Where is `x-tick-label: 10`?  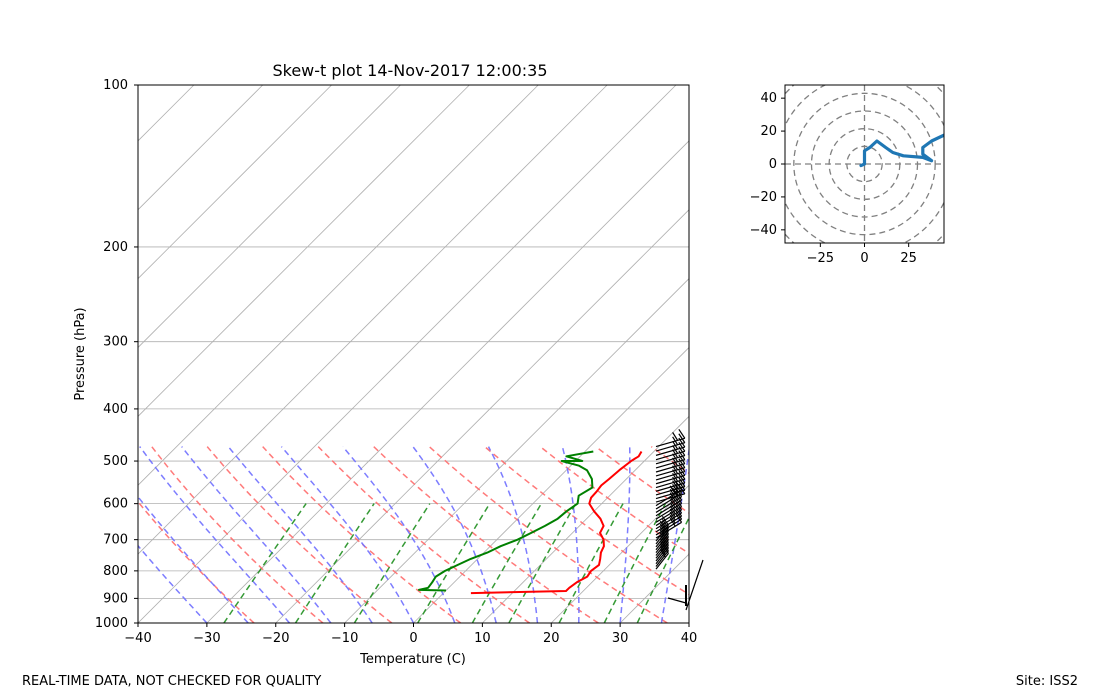
x-tick-label: 10 is located at coordinates (482, 638).